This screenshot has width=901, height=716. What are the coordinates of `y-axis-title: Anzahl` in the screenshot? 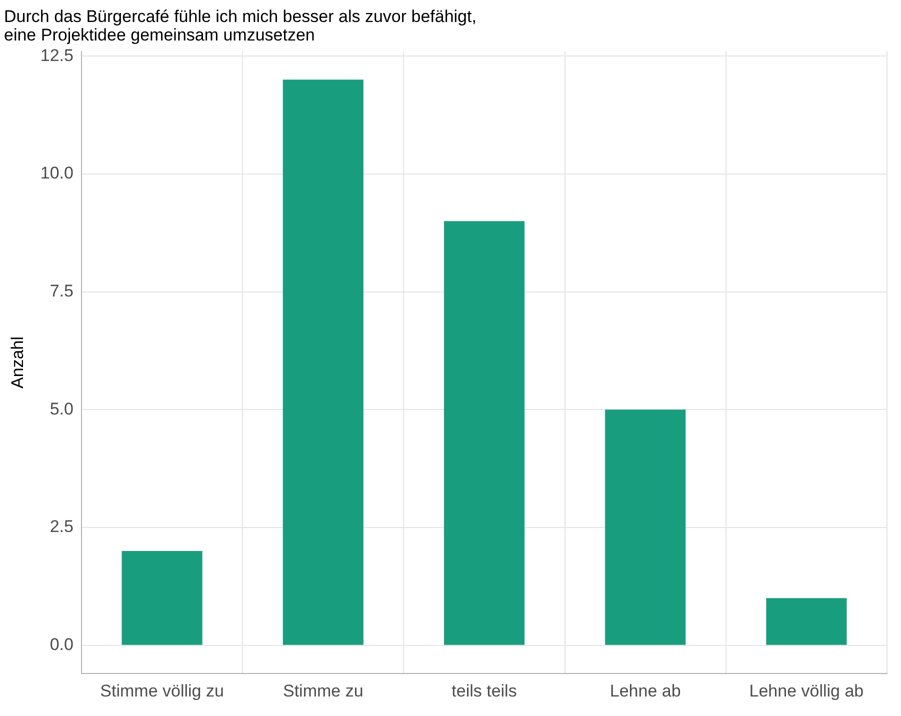 It's located at (17, 362).